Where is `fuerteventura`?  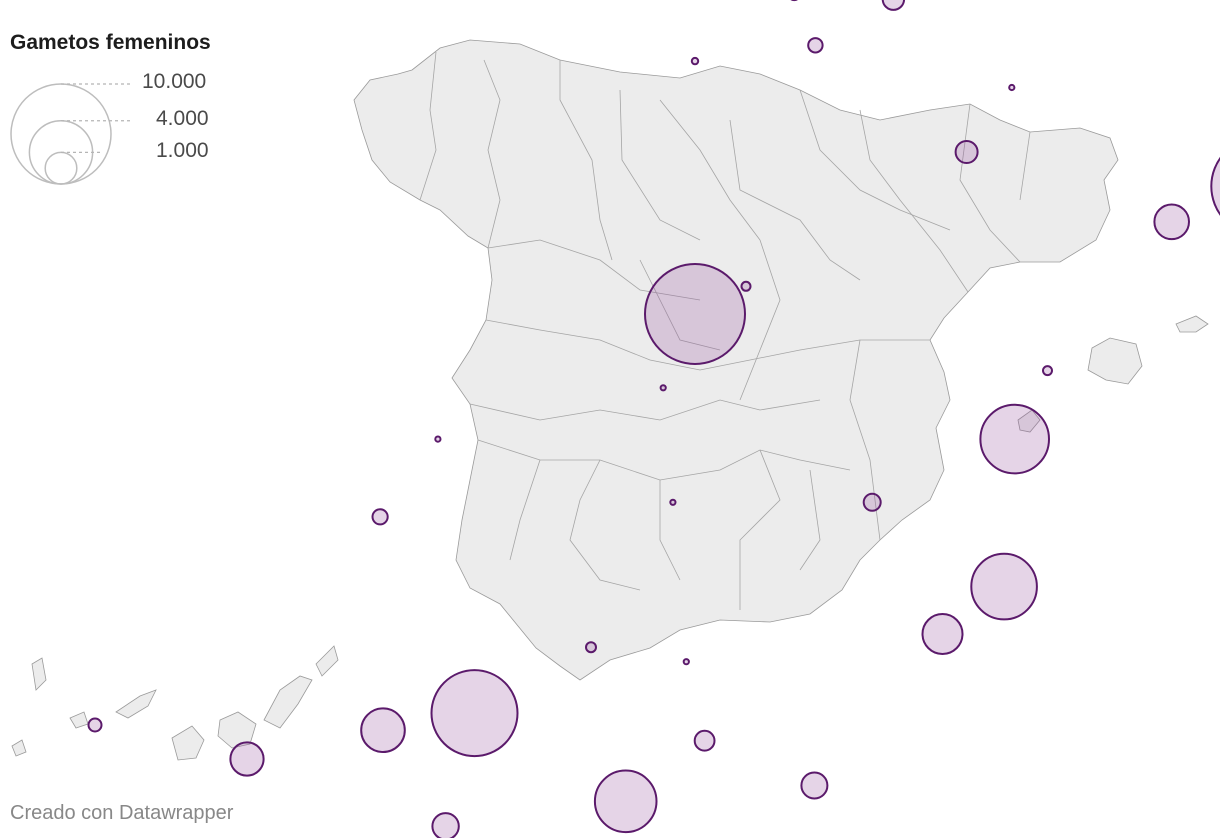 fuerteventura is located at coordinates (288, 702).